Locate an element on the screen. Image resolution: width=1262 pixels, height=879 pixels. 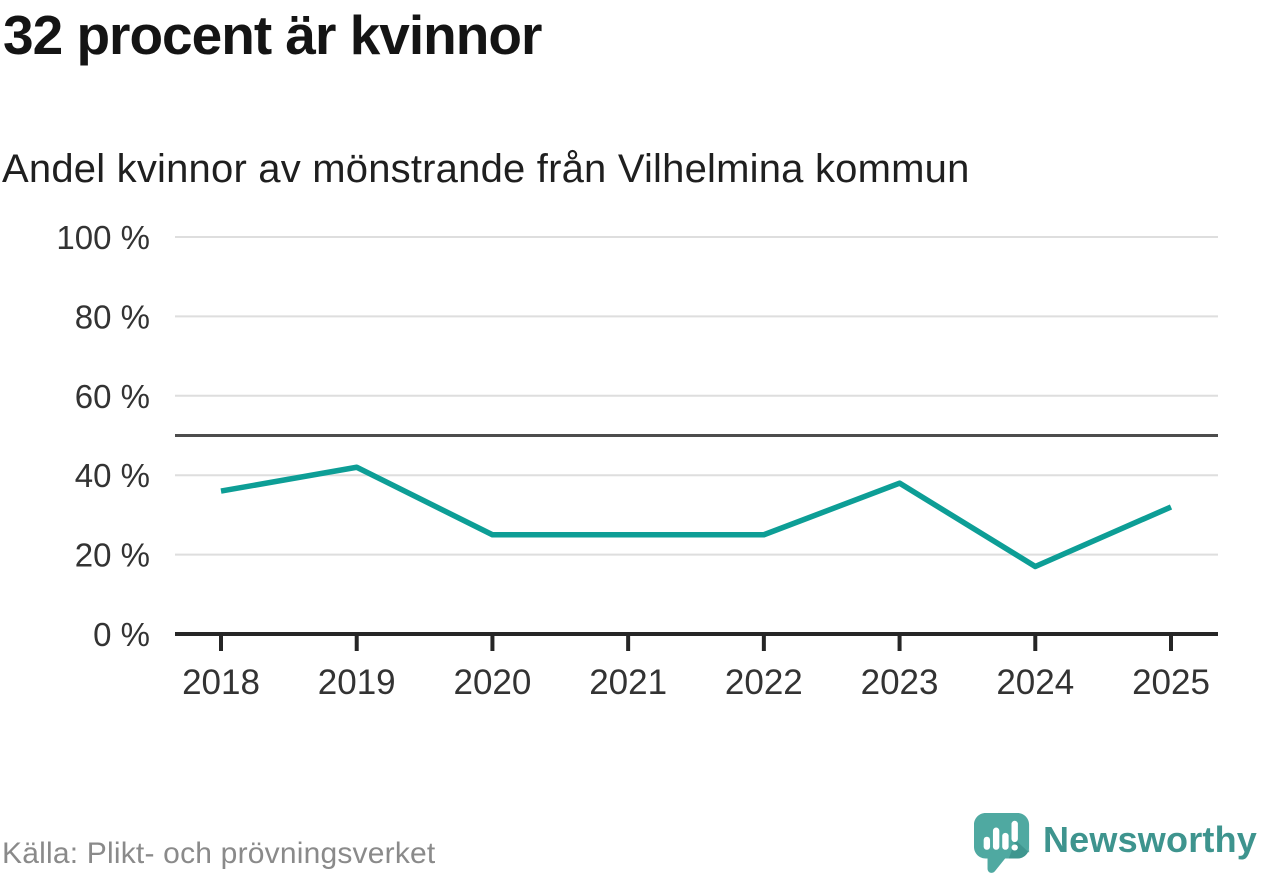
newsworthy-logo-icon is located at coordinates (1001, 843).